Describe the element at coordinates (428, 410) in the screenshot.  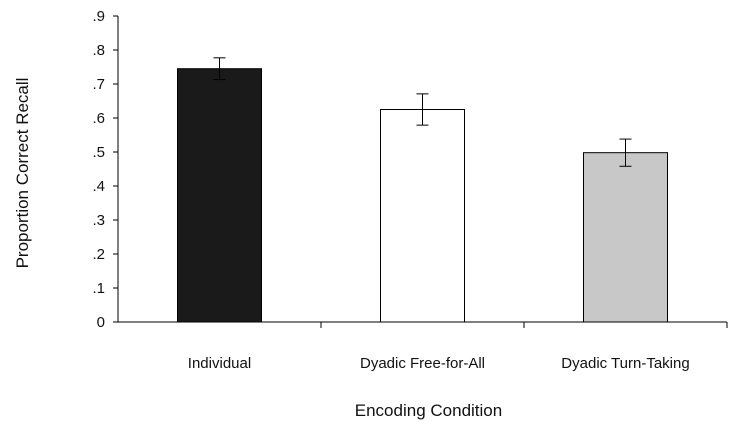
I see `x-axis-title: Encoding Condition` at that location.